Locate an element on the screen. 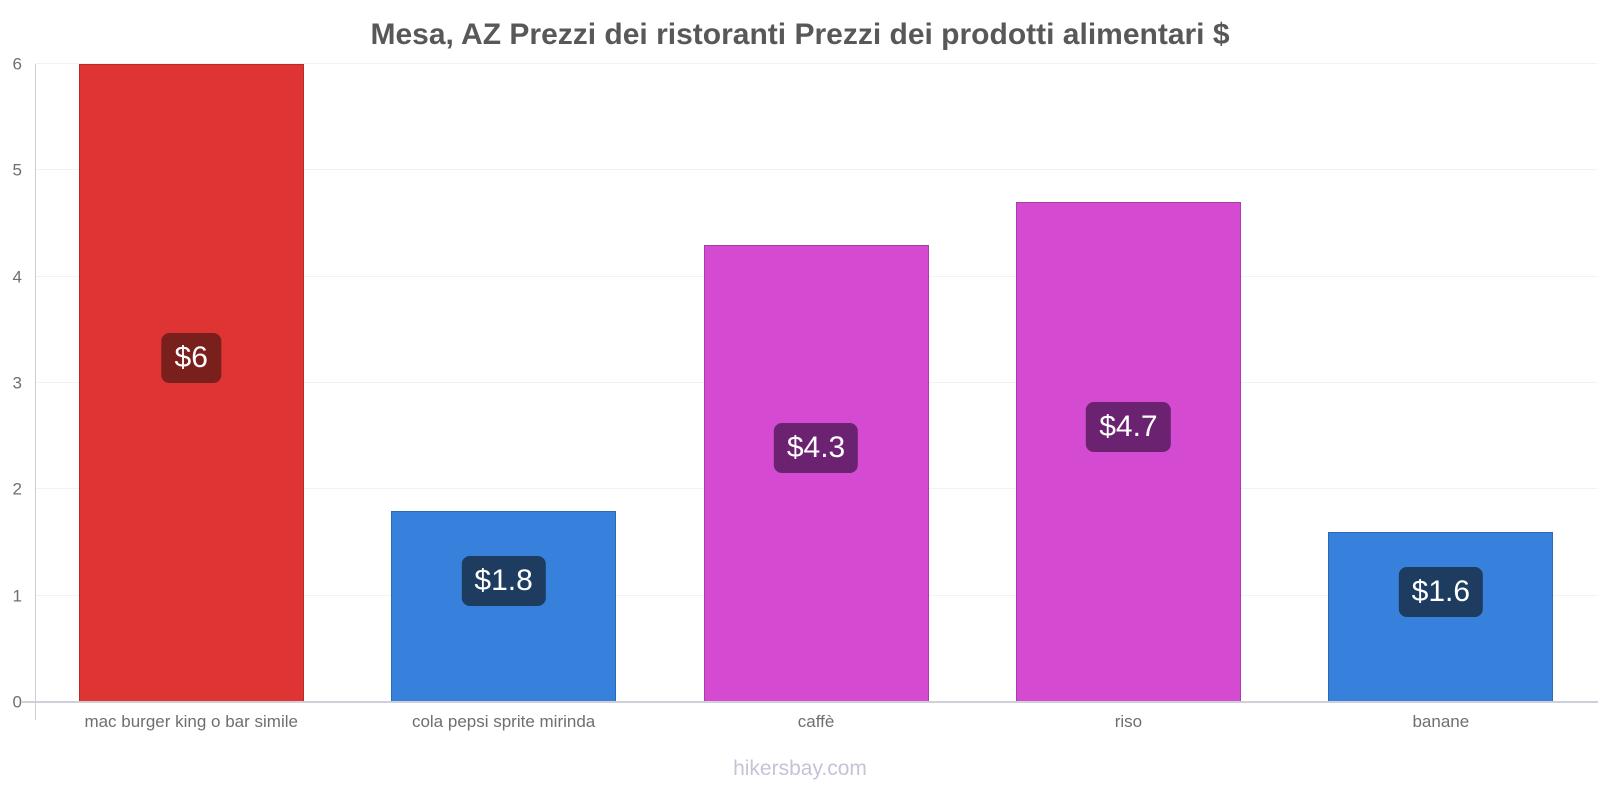 Image resolution: width=1600 pixels, height=800 pixels. bar-mac-burger: $6 is located at coordinates (191, 383).